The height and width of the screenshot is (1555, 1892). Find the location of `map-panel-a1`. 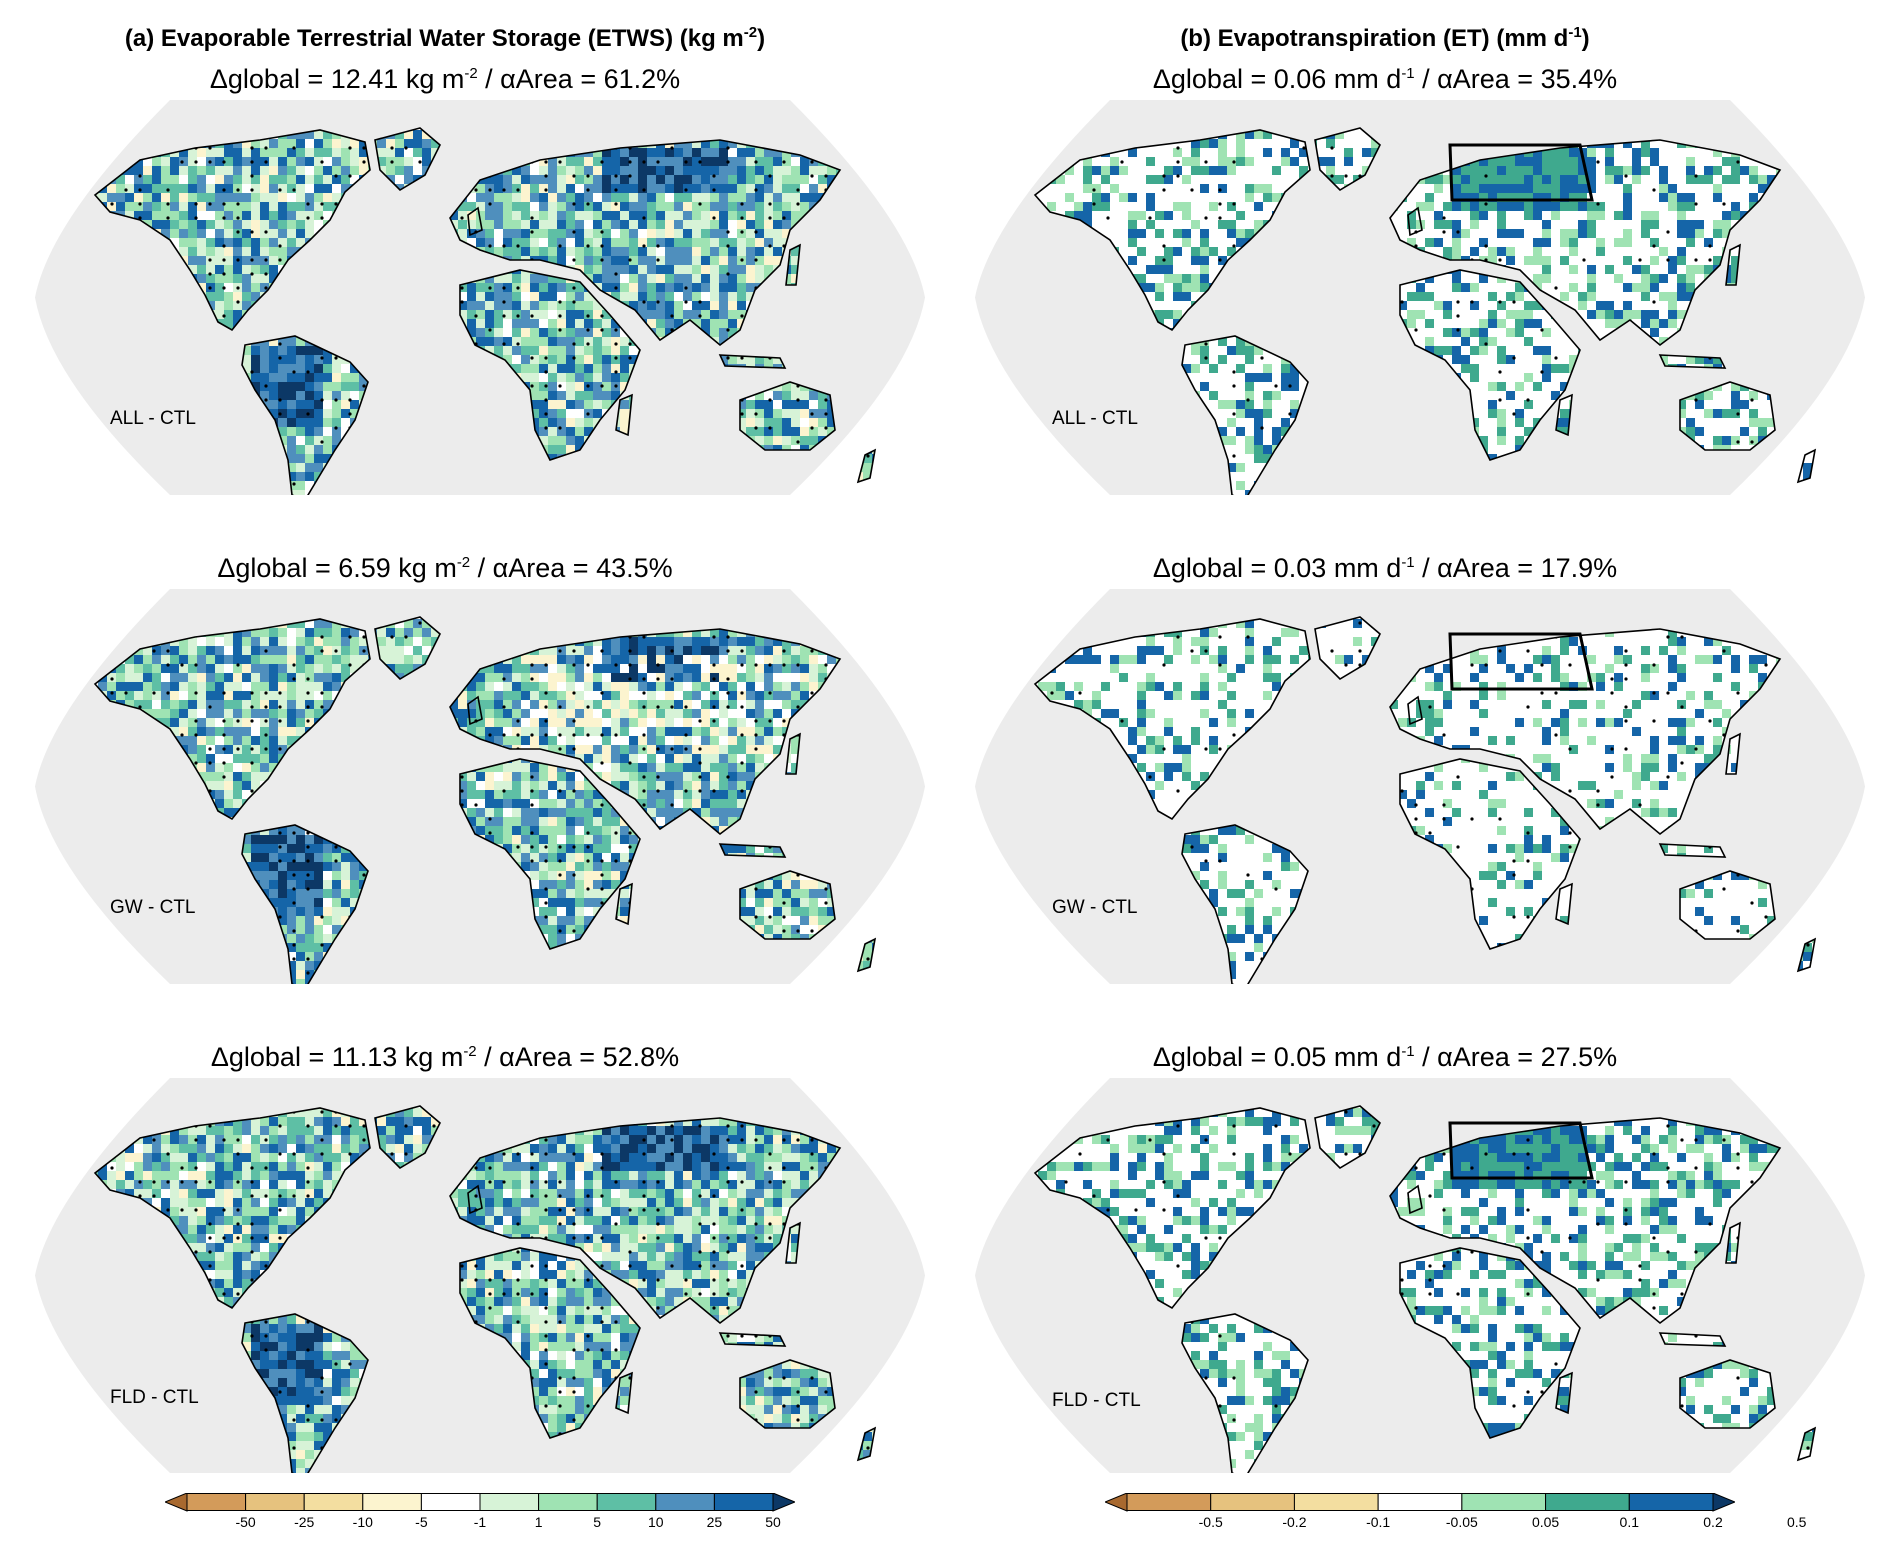

map-panel-a1 is located at coordinates (480, 297).